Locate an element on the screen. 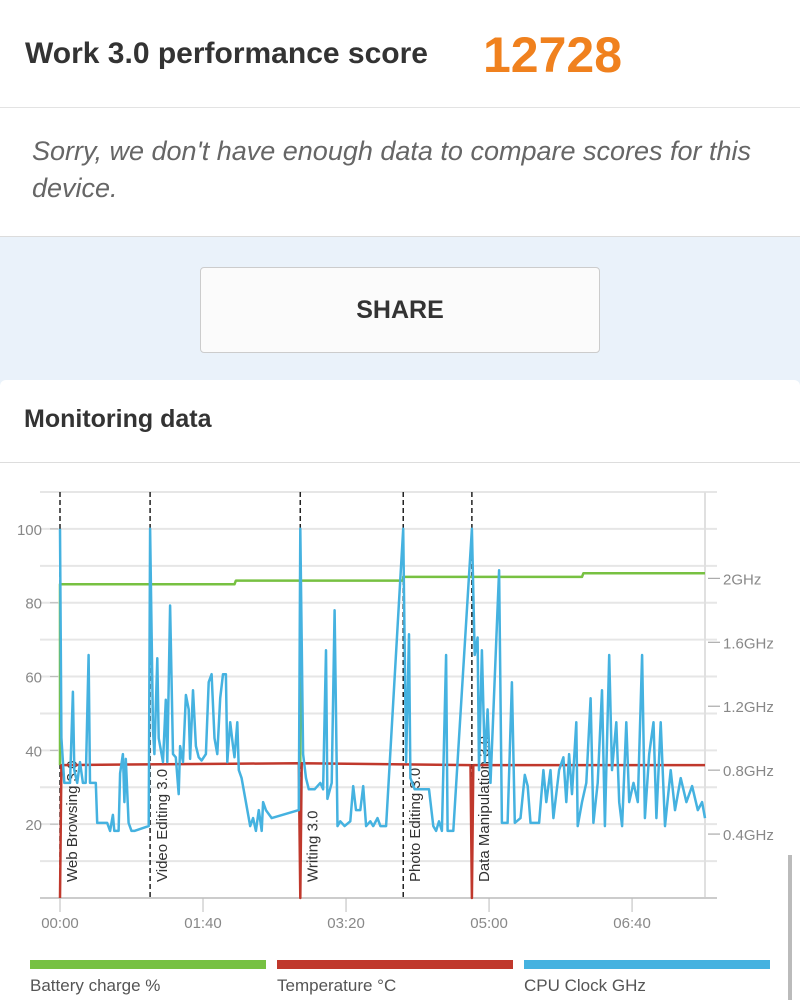 The width and height of the screenshot is (800, 1000). legend-label: Temperature °C is located at coordinates (337, 985).